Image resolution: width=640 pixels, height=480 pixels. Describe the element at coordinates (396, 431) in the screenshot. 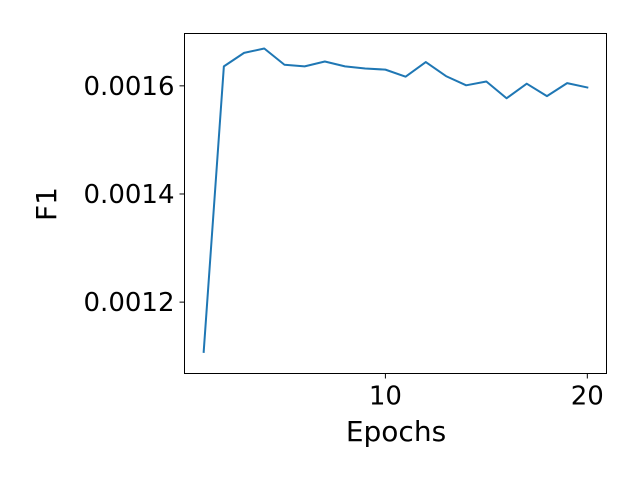

I see `x-axis-label: Epochs` at that location.